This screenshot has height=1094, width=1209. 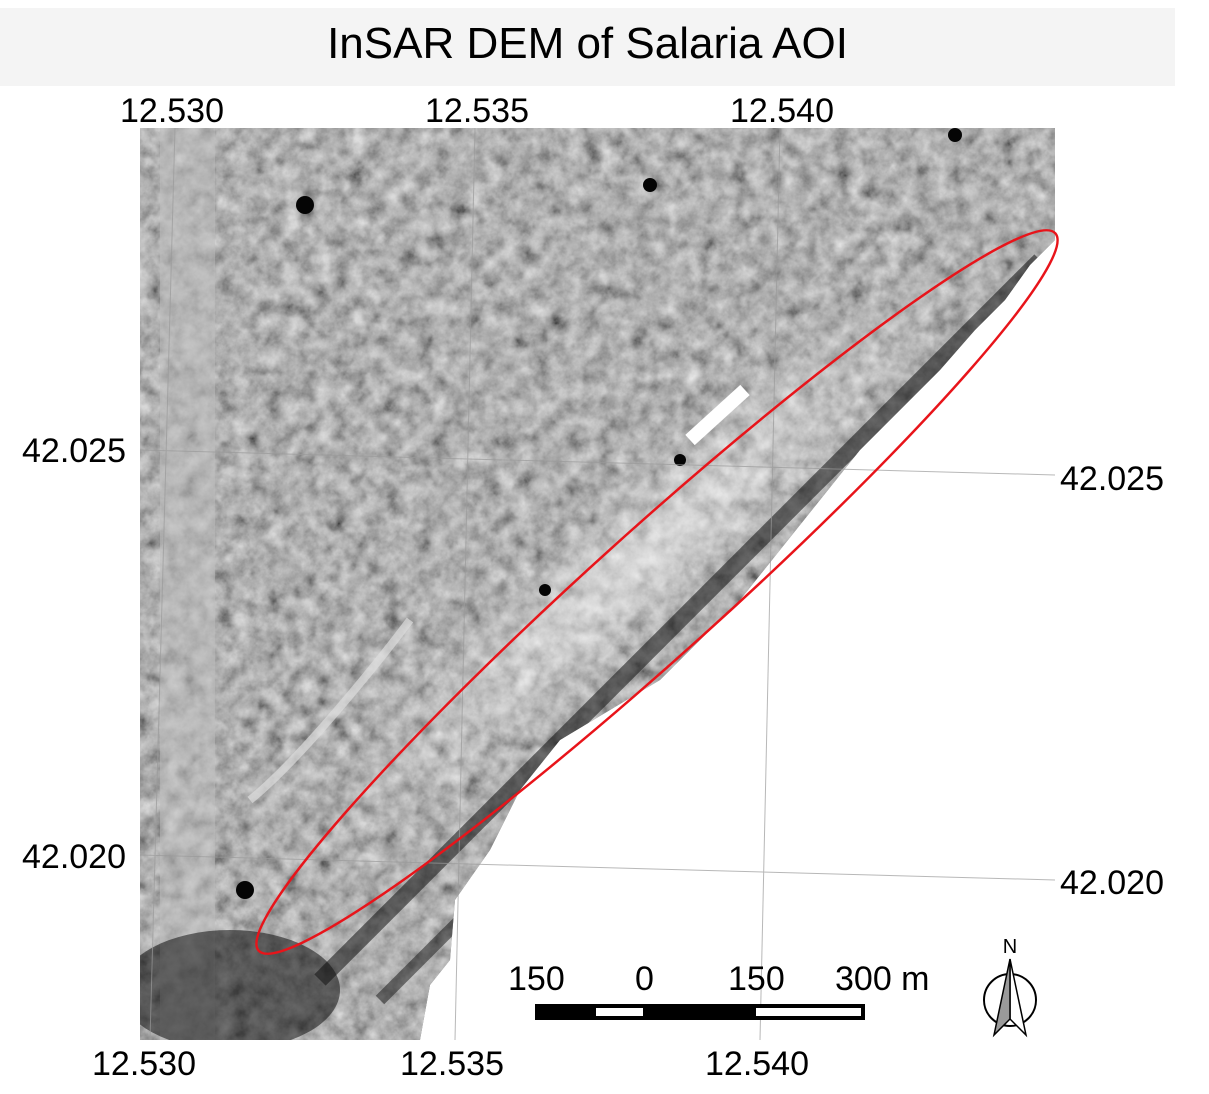 What do you see at coordinates (700, 1012) in the screenshot?
I see `scale-bar` at bounding box center [700, 1012].